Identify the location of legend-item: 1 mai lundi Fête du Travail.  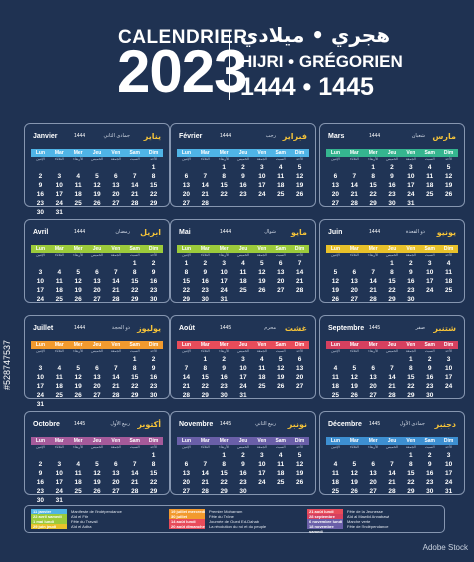
(100, 521).